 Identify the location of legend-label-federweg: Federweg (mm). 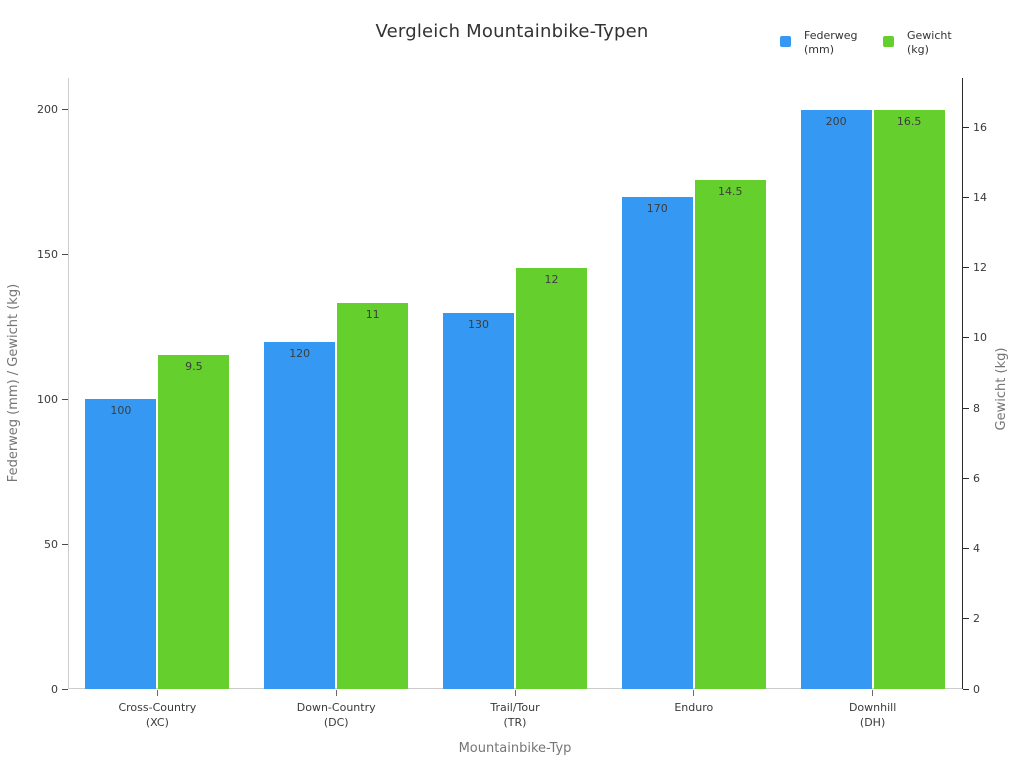
(831, 42).